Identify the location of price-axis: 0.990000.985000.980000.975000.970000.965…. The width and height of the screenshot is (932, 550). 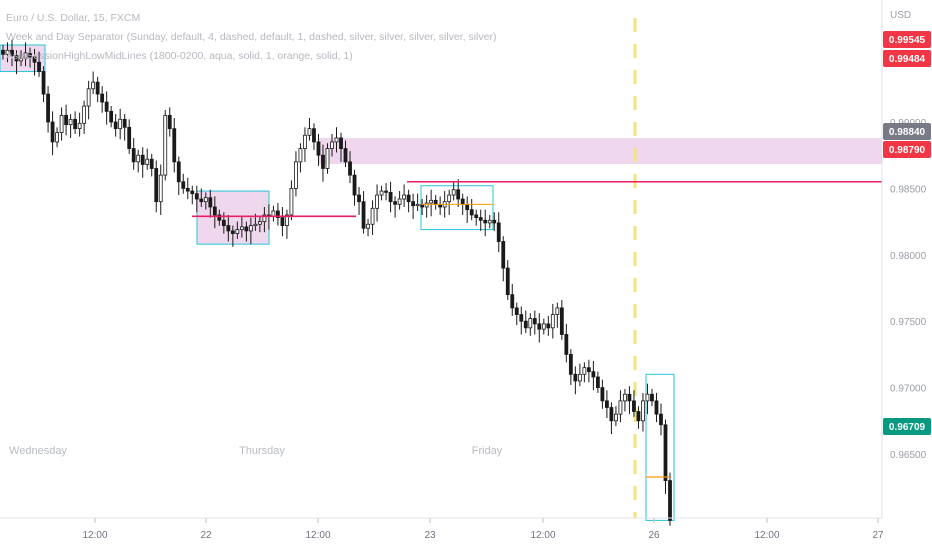
(908, 289).